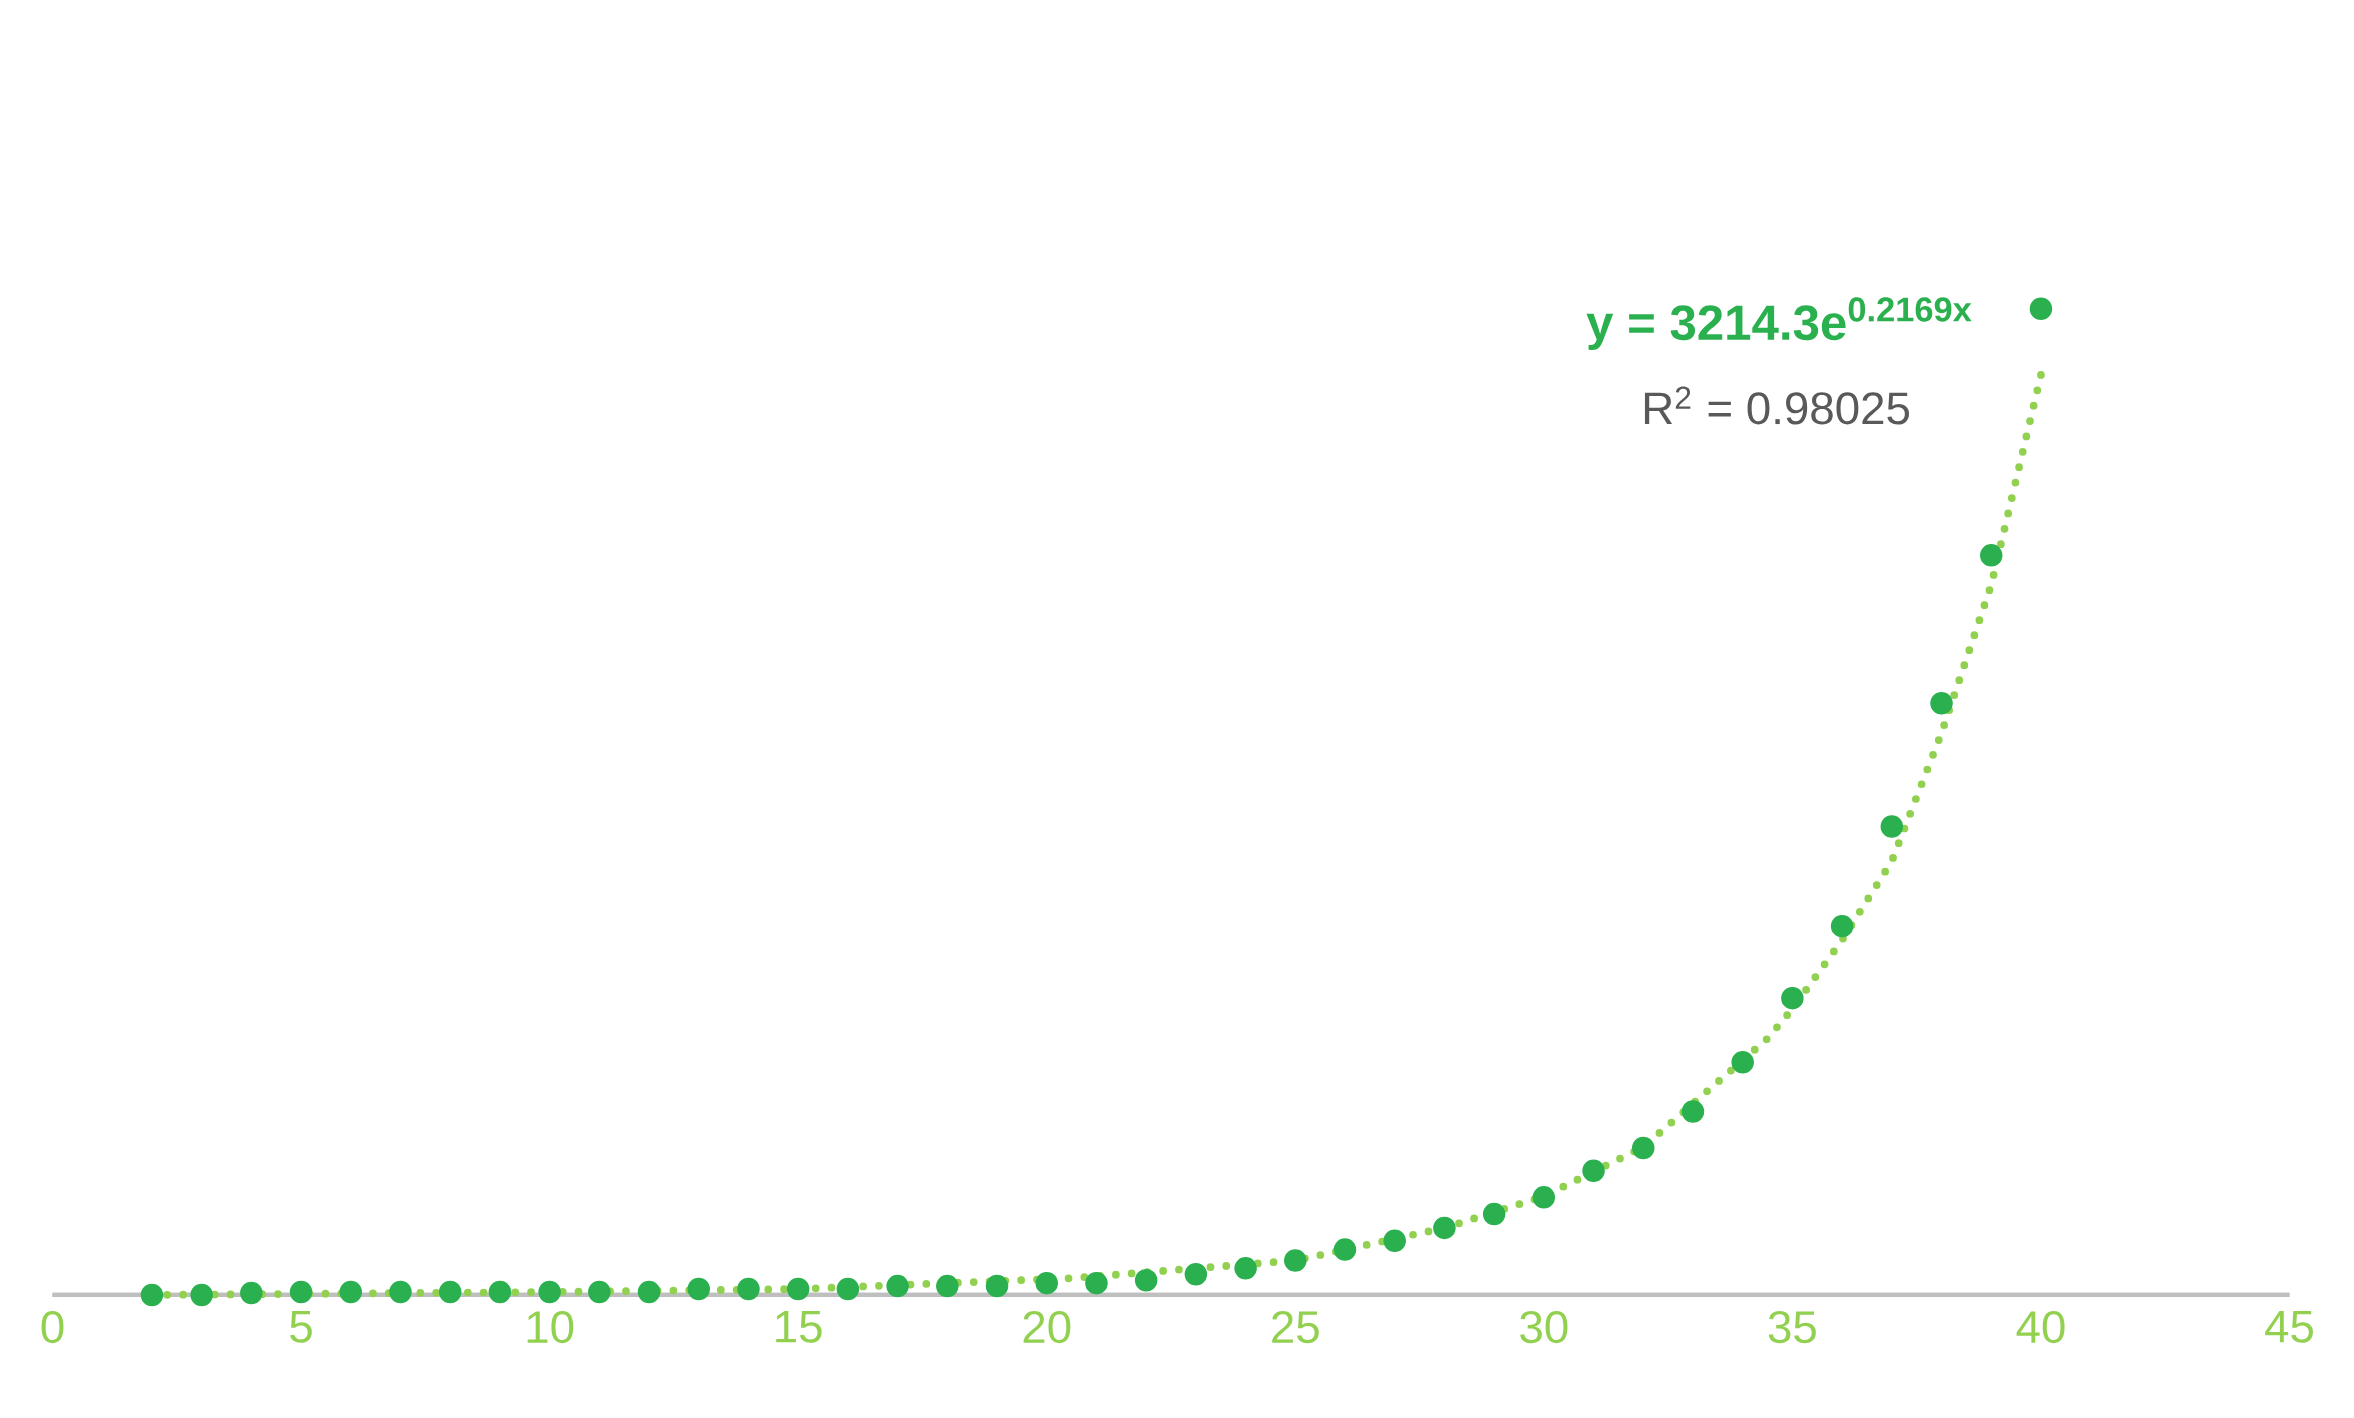  Describe the element at coordinates (1779, 323) in the screenshot. I see `annotation: y = 3214.3e$^{0.2169x}$` at that location.